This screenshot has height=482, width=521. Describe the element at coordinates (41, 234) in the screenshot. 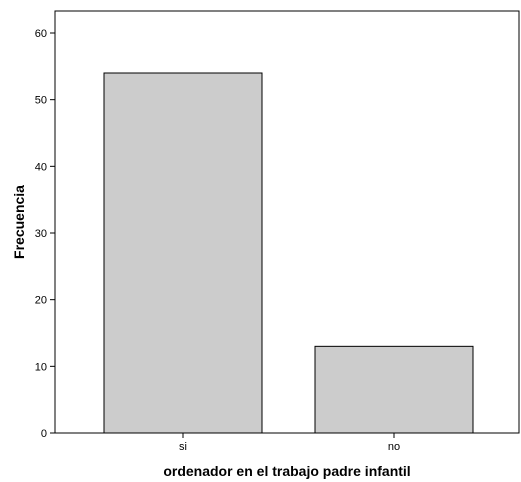

I see `y-tick-label: 30` at that location.